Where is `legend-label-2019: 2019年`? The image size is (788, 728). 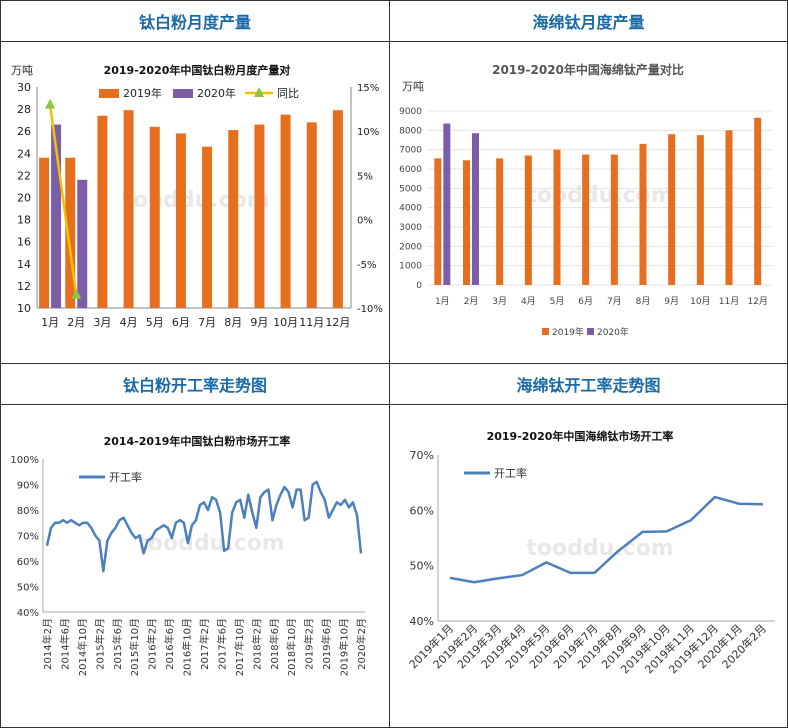
legend-label-2019: 2019年 is located at coordinates (142, 93).